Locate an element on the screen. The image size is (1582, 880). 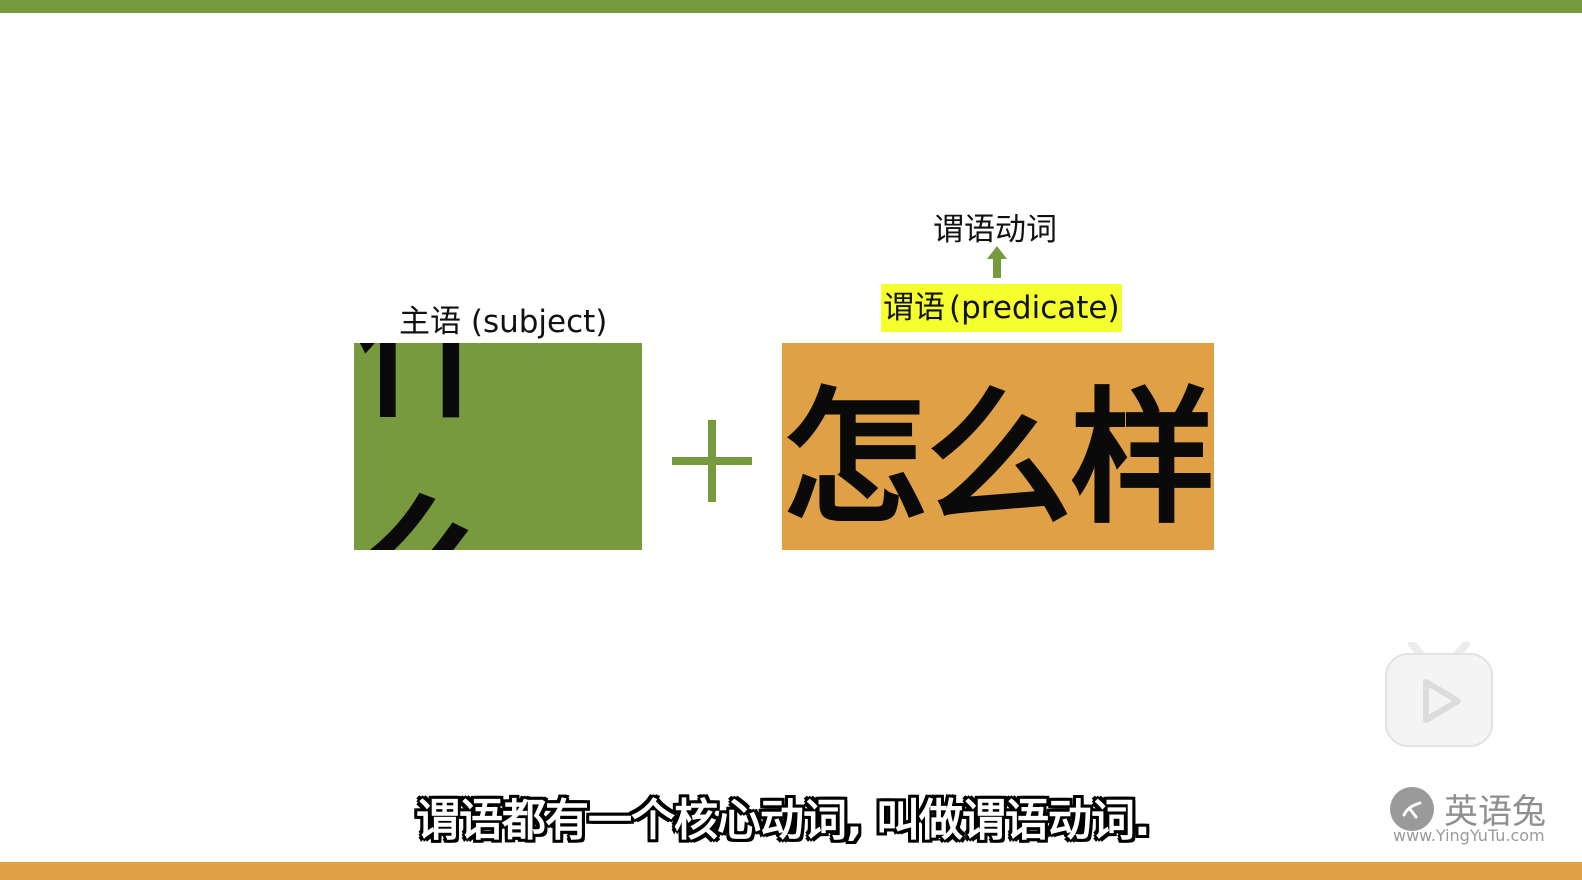
top-accent-bar is located at coordinates (791, 6).